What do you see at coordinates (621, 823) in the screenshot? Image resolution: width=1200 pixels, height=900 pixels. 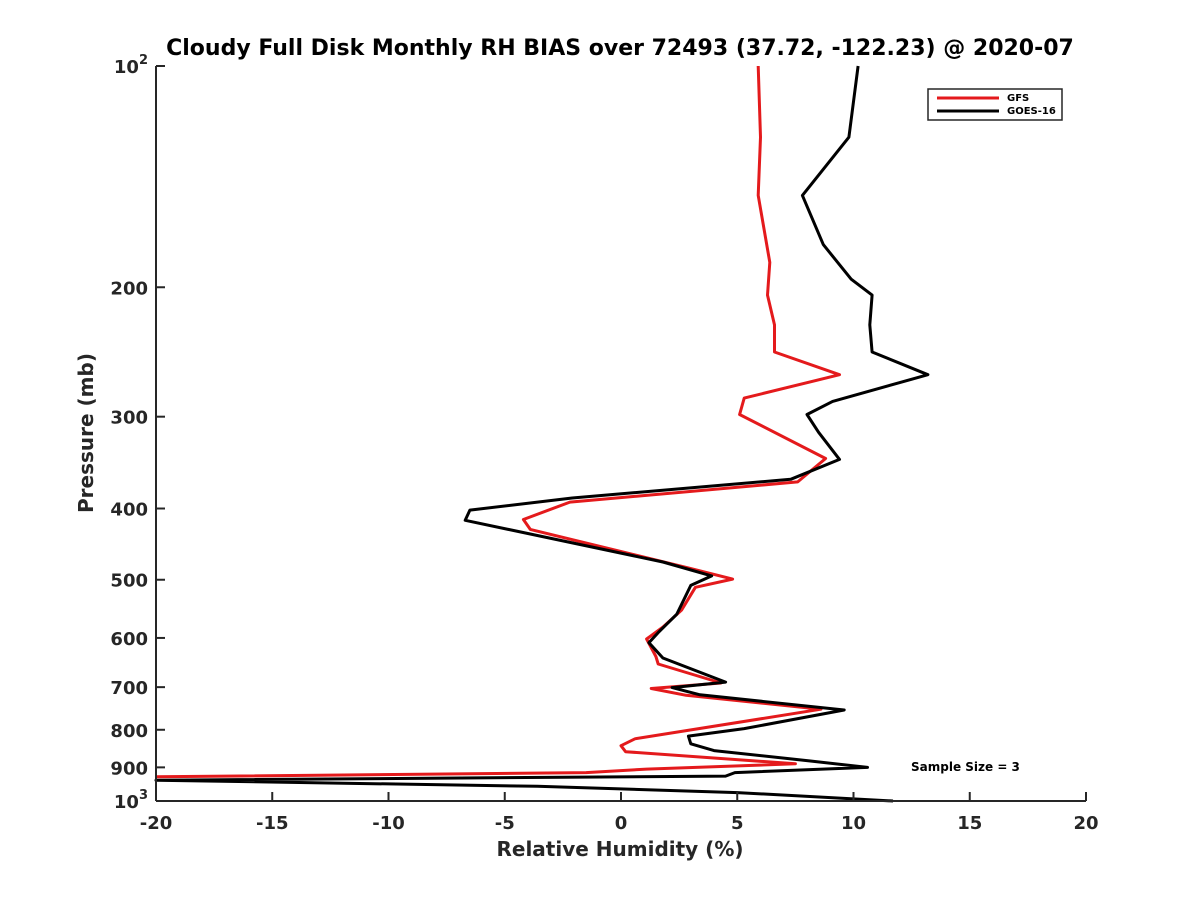 I see `x-tick-label: 0` at bounding box center [621, 823].